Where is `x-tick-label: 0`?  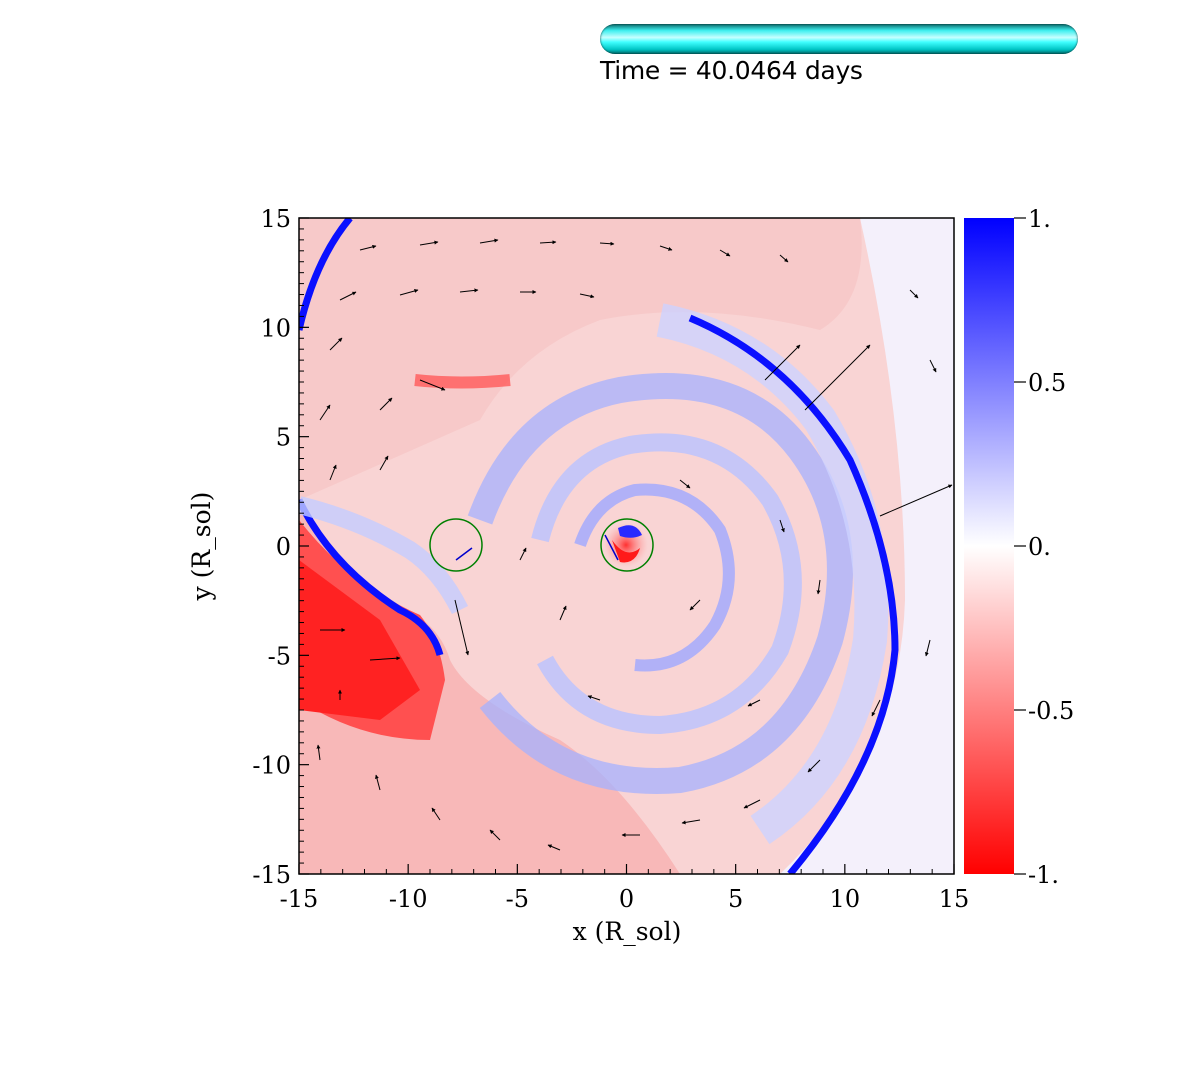 x-tick-label: 0 is located at coordinates (626, 899).